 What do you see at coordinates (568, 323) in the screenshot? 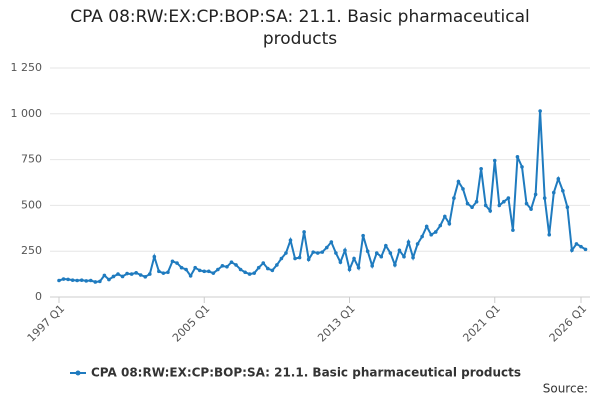
I see `x-tick-label: 2026 Q1` at bounding box center [568, 323].